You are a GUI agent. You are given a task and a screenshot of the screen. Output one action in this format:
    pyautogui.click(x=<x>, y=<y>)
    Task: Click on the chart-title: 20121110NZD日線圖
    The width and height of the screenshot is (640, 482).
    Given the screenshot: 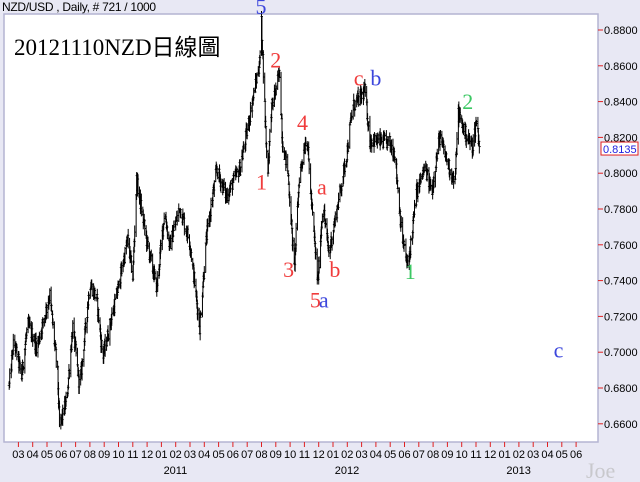 What is the action you would take?
    pyautogui.click(x=117, y=47)
    